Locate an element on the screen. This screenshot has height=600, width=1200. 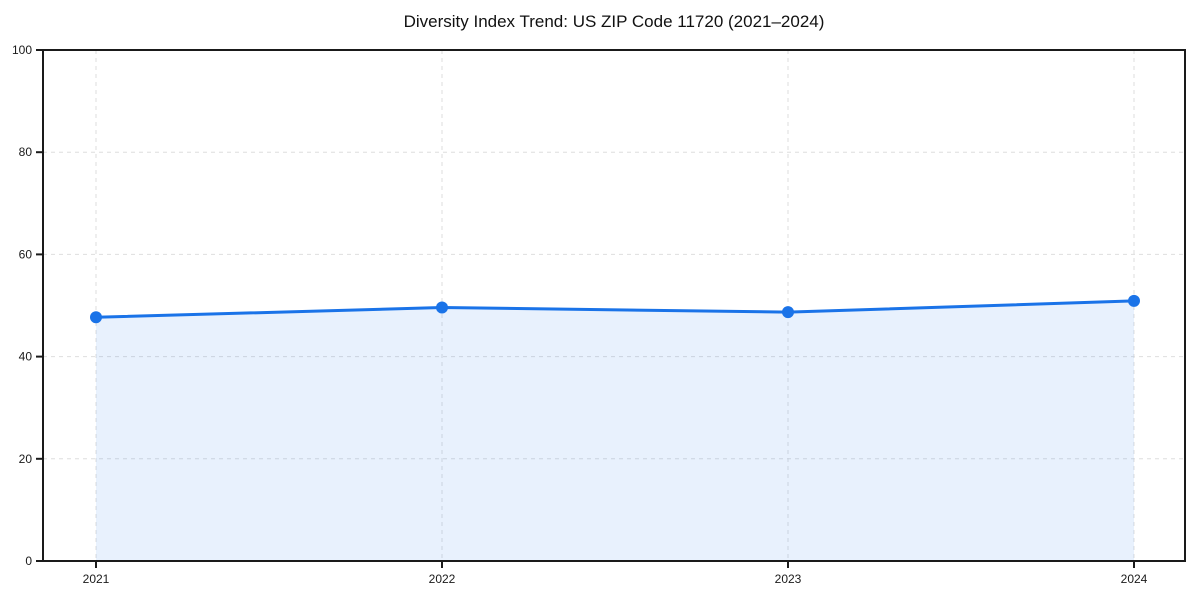
y-tick-label: 40 is located at coordinates (26, 357).